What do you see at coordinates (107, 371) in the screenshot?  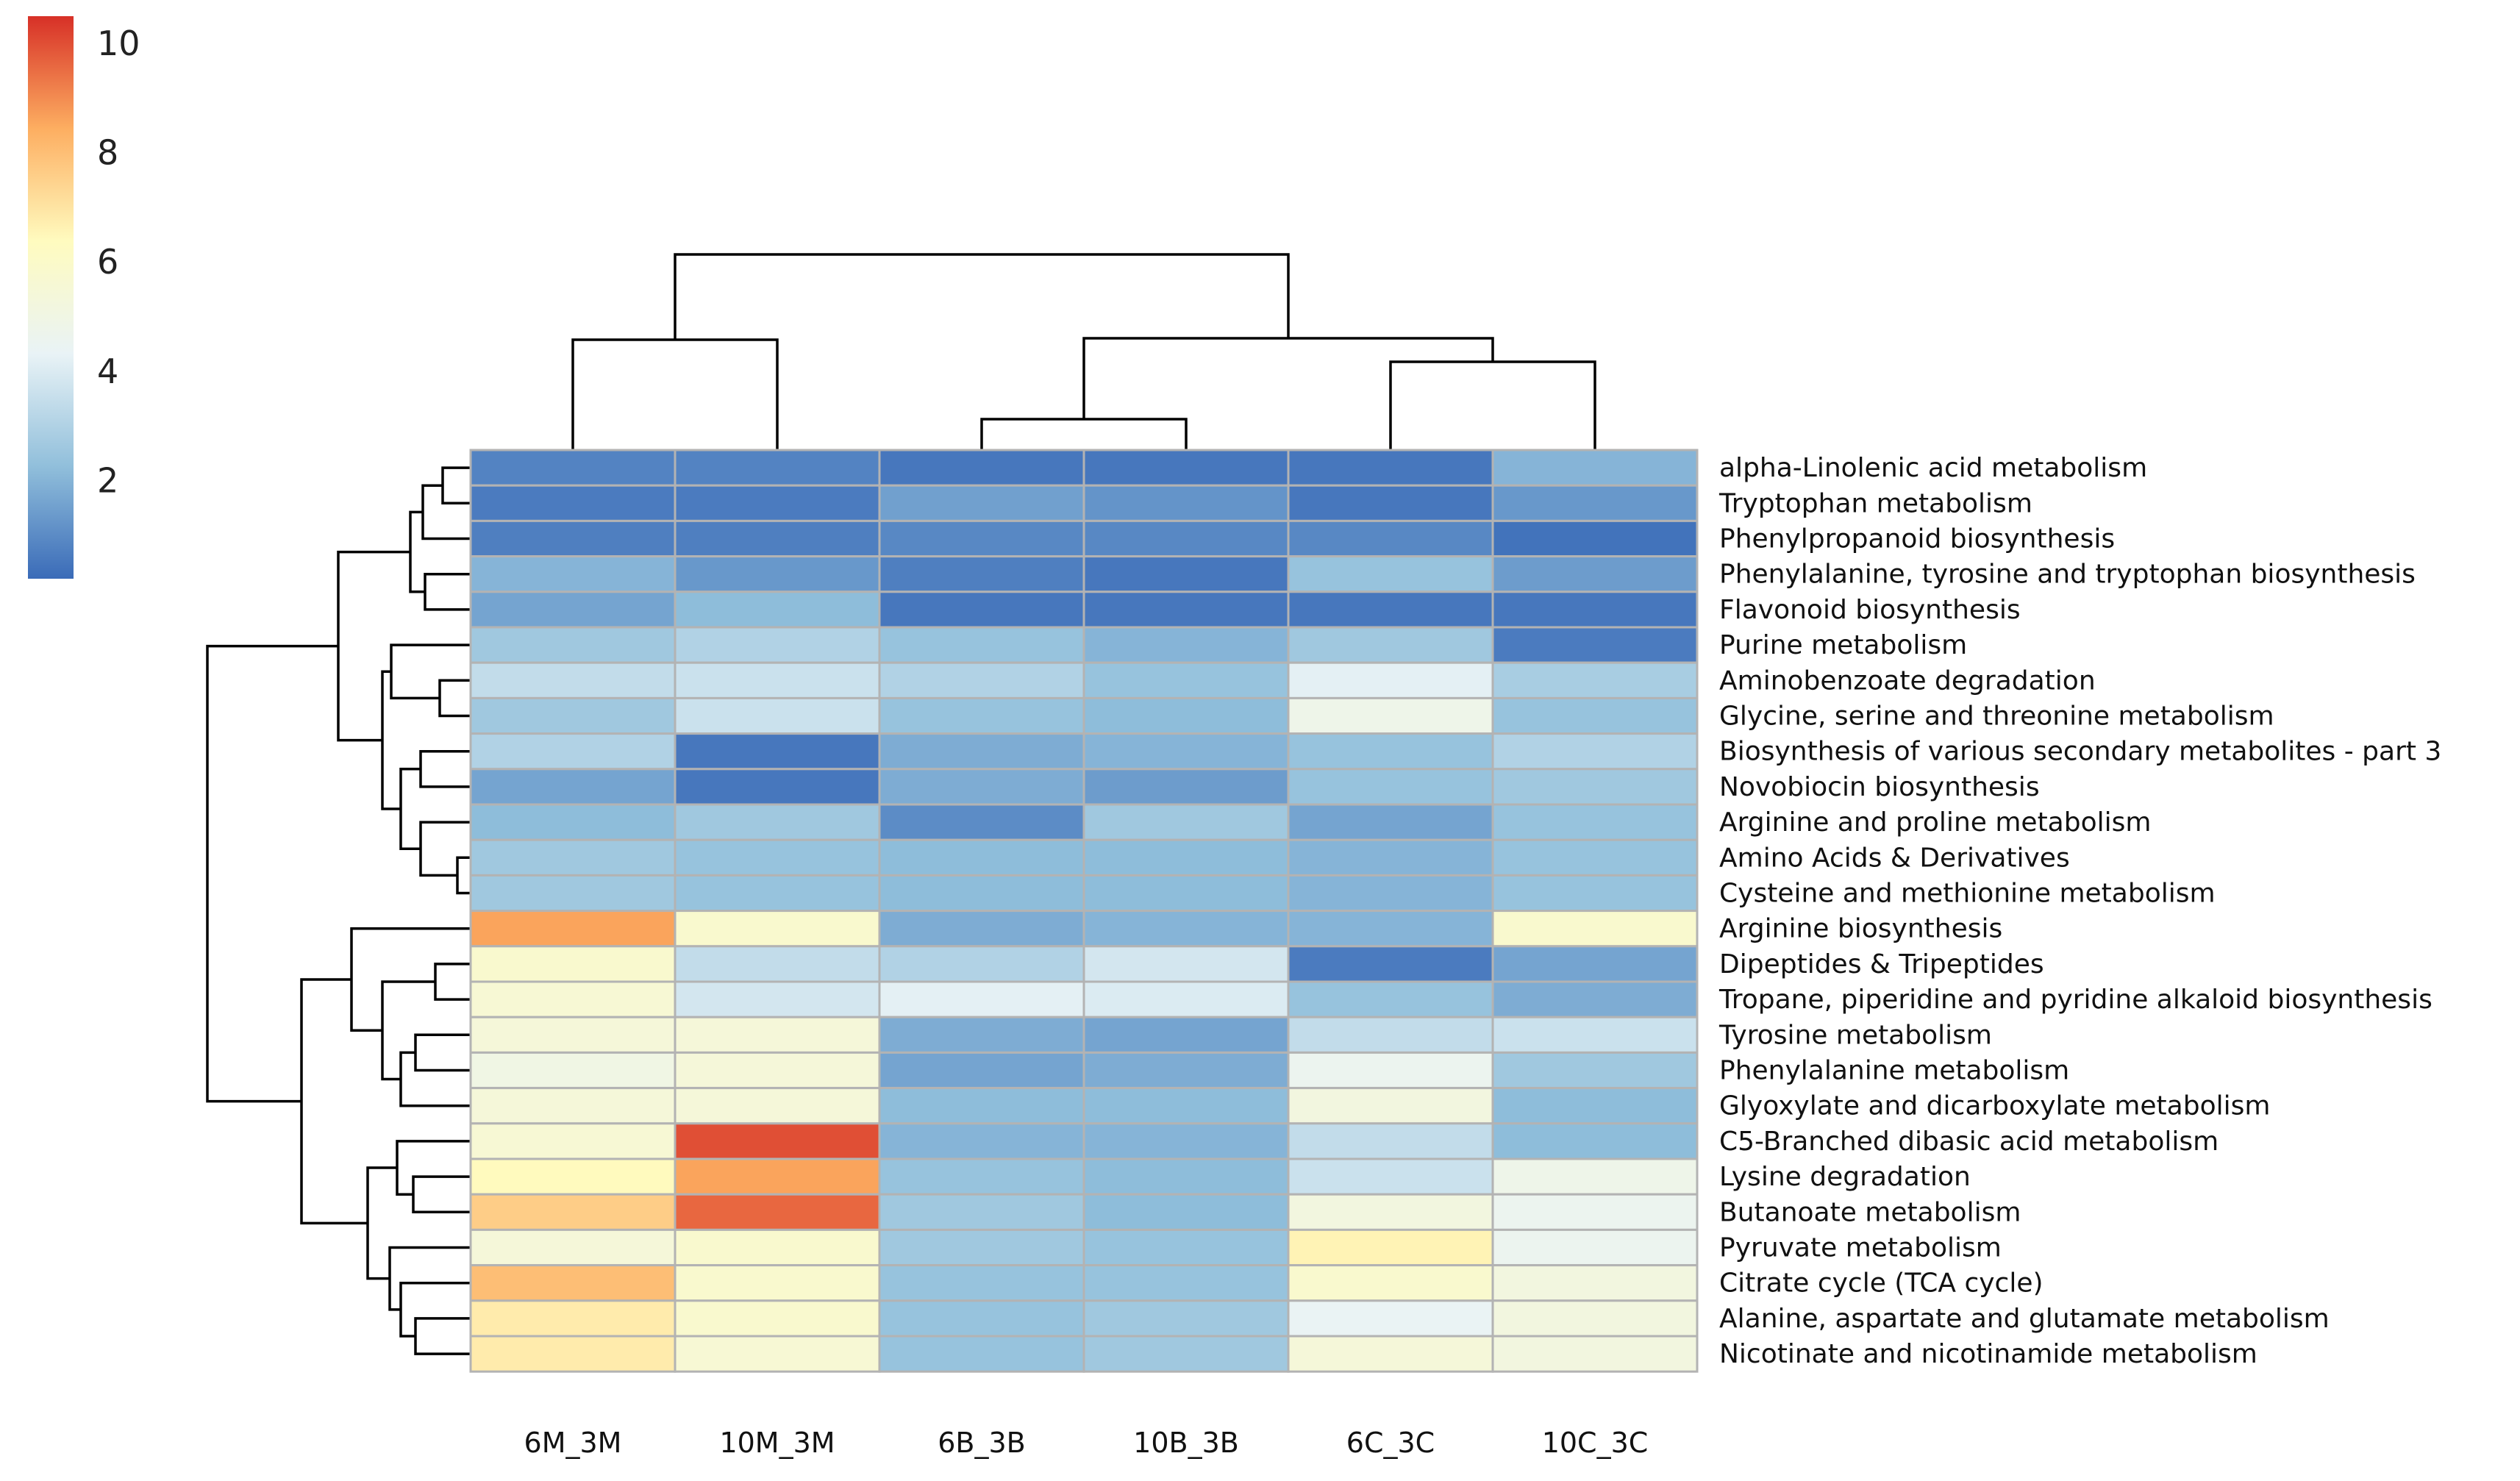 I see `colorbar-tick-label: 4` at bounding box center [107, 371].